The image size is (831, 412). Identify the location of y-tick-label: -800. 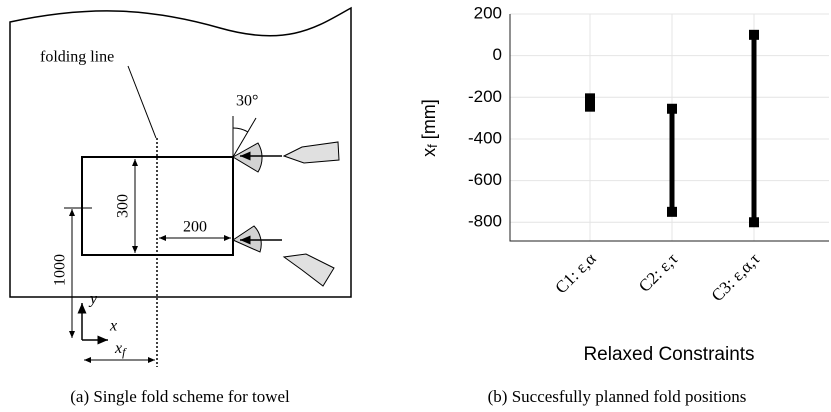
(485, 221).